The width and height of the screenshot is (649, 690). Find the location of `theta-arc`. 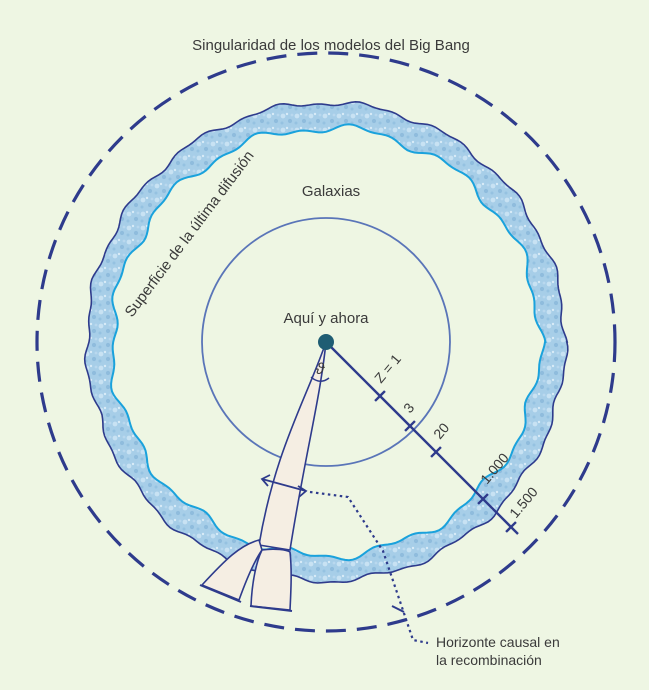

theta-arc is located at coordinates (320, 379).